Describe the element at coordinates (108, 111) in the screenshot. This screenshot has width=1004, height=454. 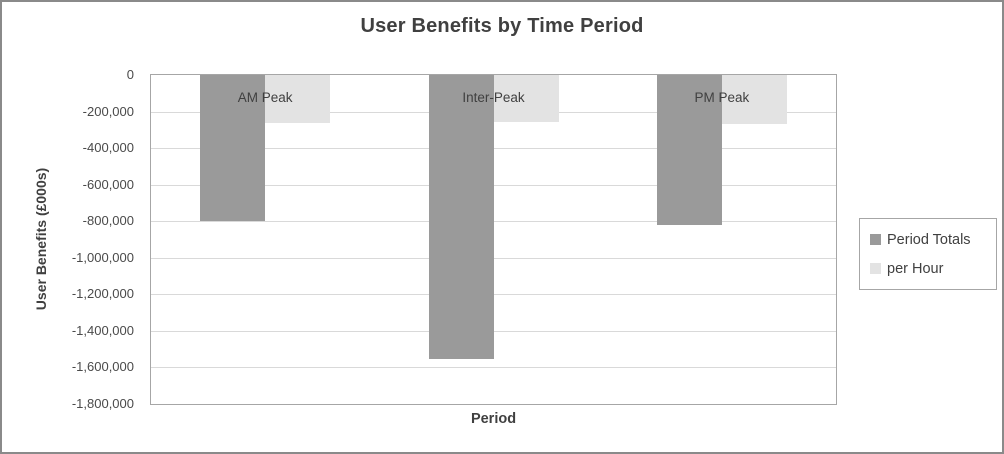
I see `y-tick-label: -200,000` at that location.